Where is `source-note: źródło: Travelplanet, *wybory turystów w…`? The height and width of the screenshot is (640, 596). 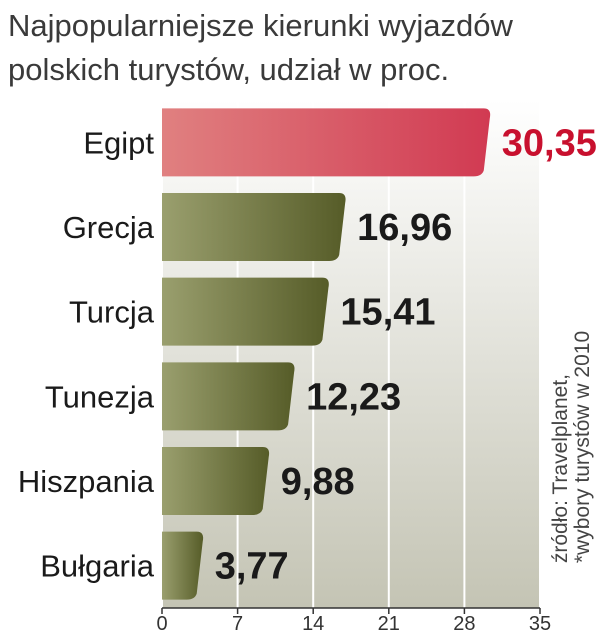 source-note: źródło: Travelplanet, *wybory turystów w… is located at coordinates (572, 447).